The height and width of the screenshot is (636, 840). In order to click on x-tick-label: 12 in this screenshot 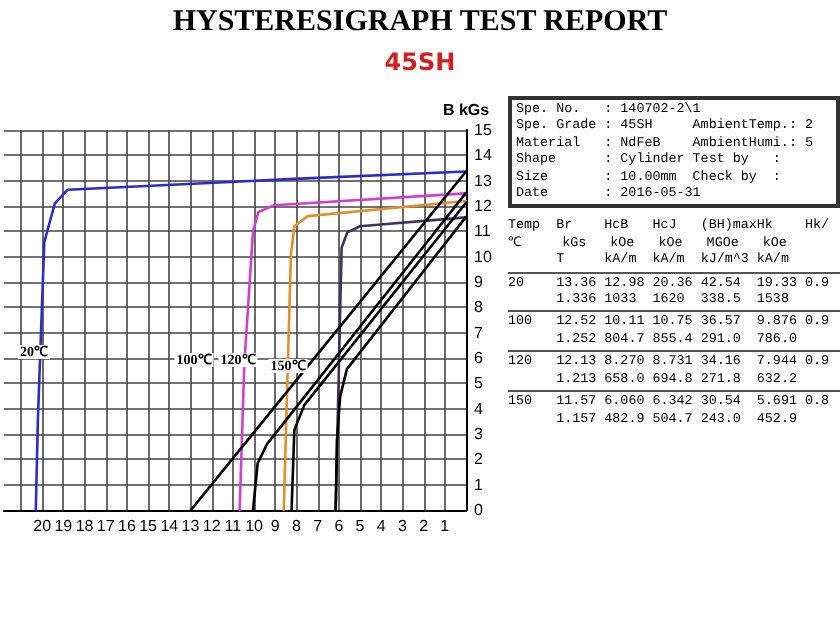, I will do `click(212, 526)`.